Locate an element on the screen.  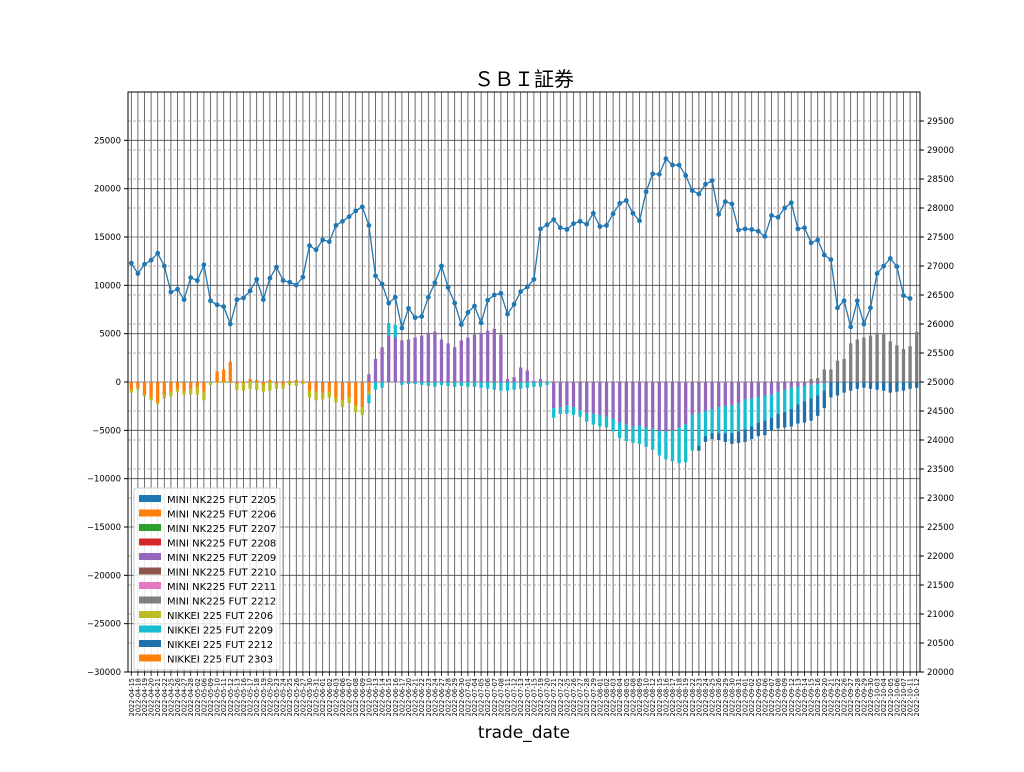
x-tick-label: 2022-09-28 is located at coordinates (858, 697).